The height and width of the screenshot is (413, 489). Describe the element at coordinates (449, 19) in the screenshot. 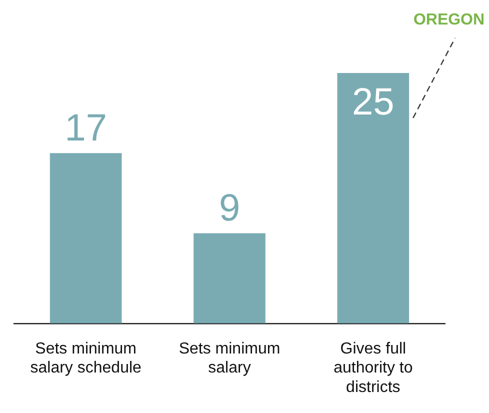

I see `text: OREGON` at that location.